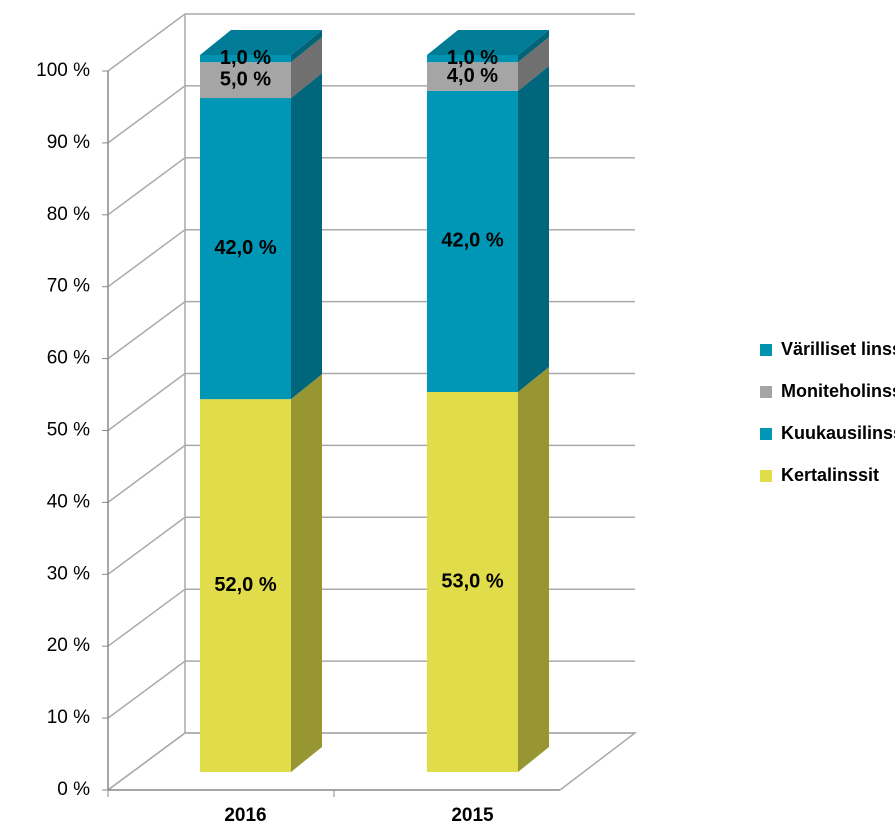 The image size is (895, 838). I want to click on y-tick-label: 100 %, so click(63, 70).